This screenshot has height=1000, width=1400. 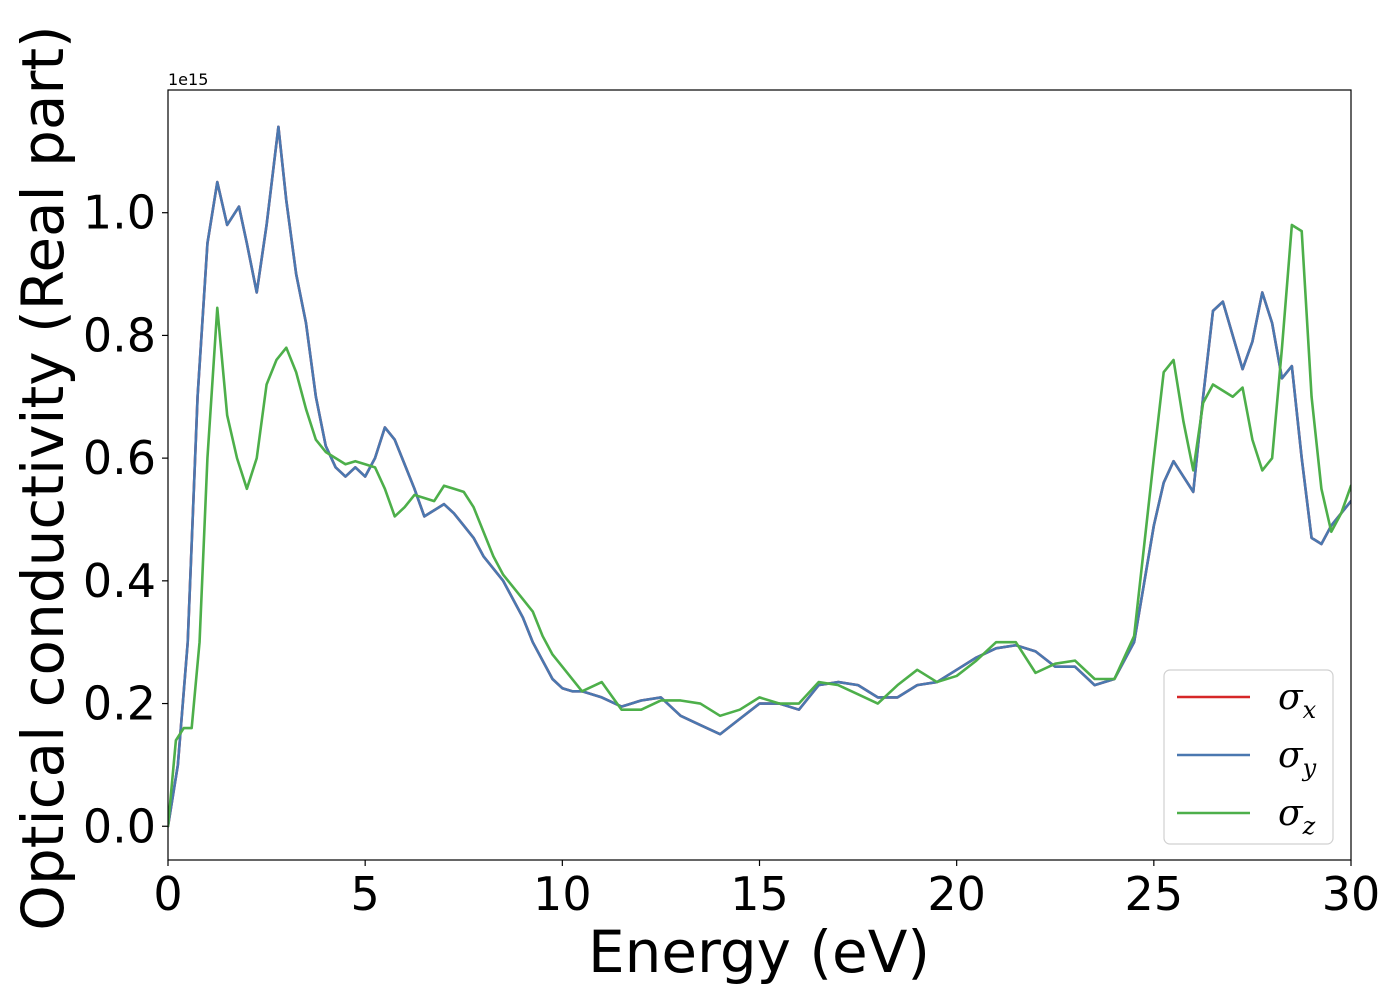 What do you see at coordinates (125, 519) in the screenshot?
I see `y-axis-ticks: 0.0 0.2 0.4 0.6 0.8 1.0` at bounding box center [125, 519].